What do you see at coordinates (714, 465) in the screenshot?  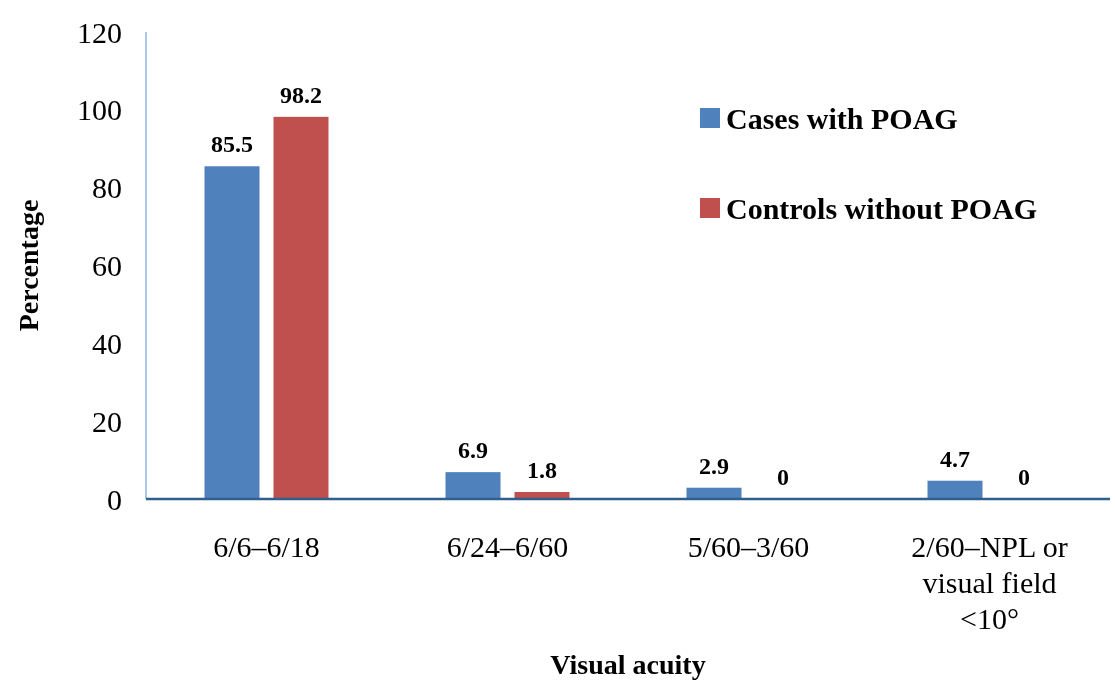 I see `data-label: 2.9` at bounding box center [714, 465].